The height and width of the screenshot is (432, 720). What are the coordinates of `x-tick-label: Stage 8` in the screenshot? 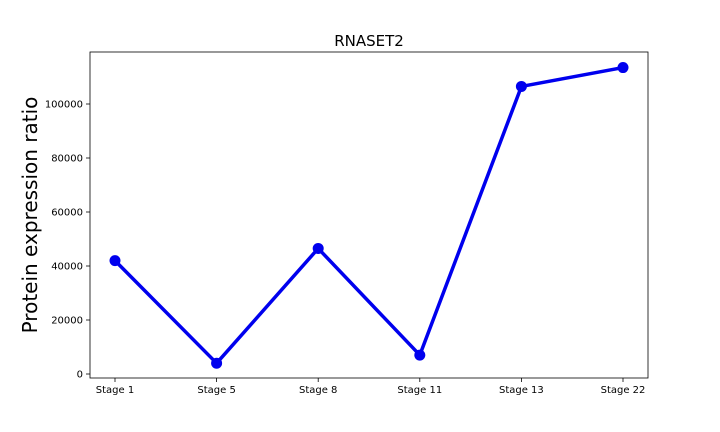 It's located at (318, 390).